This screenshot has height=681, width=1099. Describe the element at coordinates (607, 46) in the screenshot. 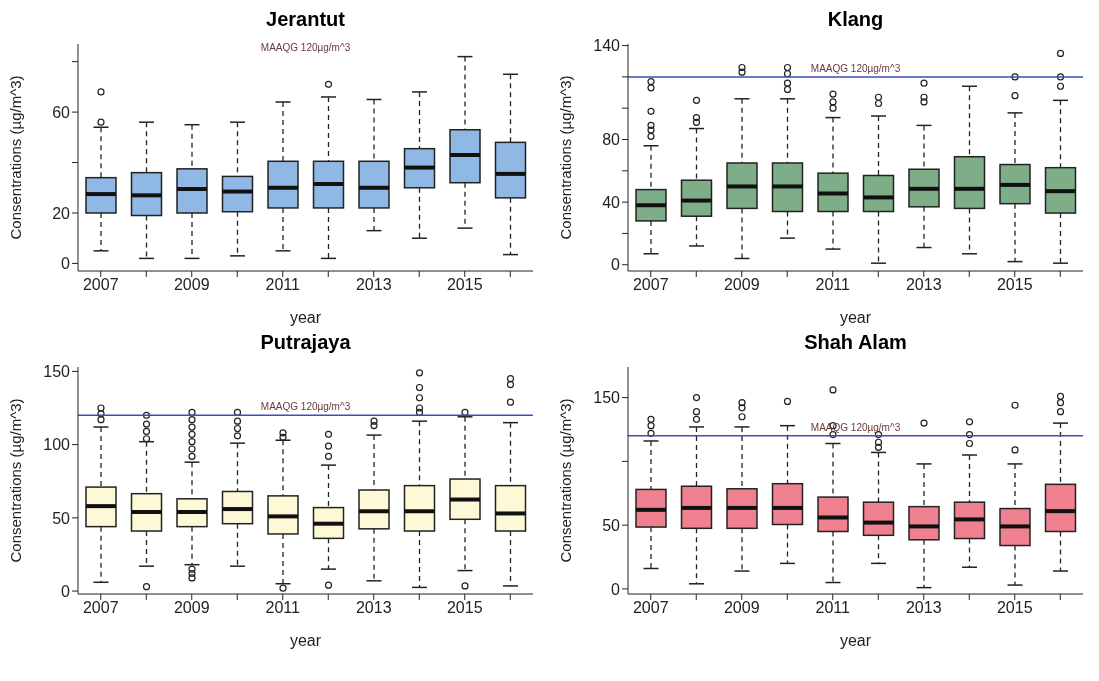

I see `y-tick-label: 140` at that location.